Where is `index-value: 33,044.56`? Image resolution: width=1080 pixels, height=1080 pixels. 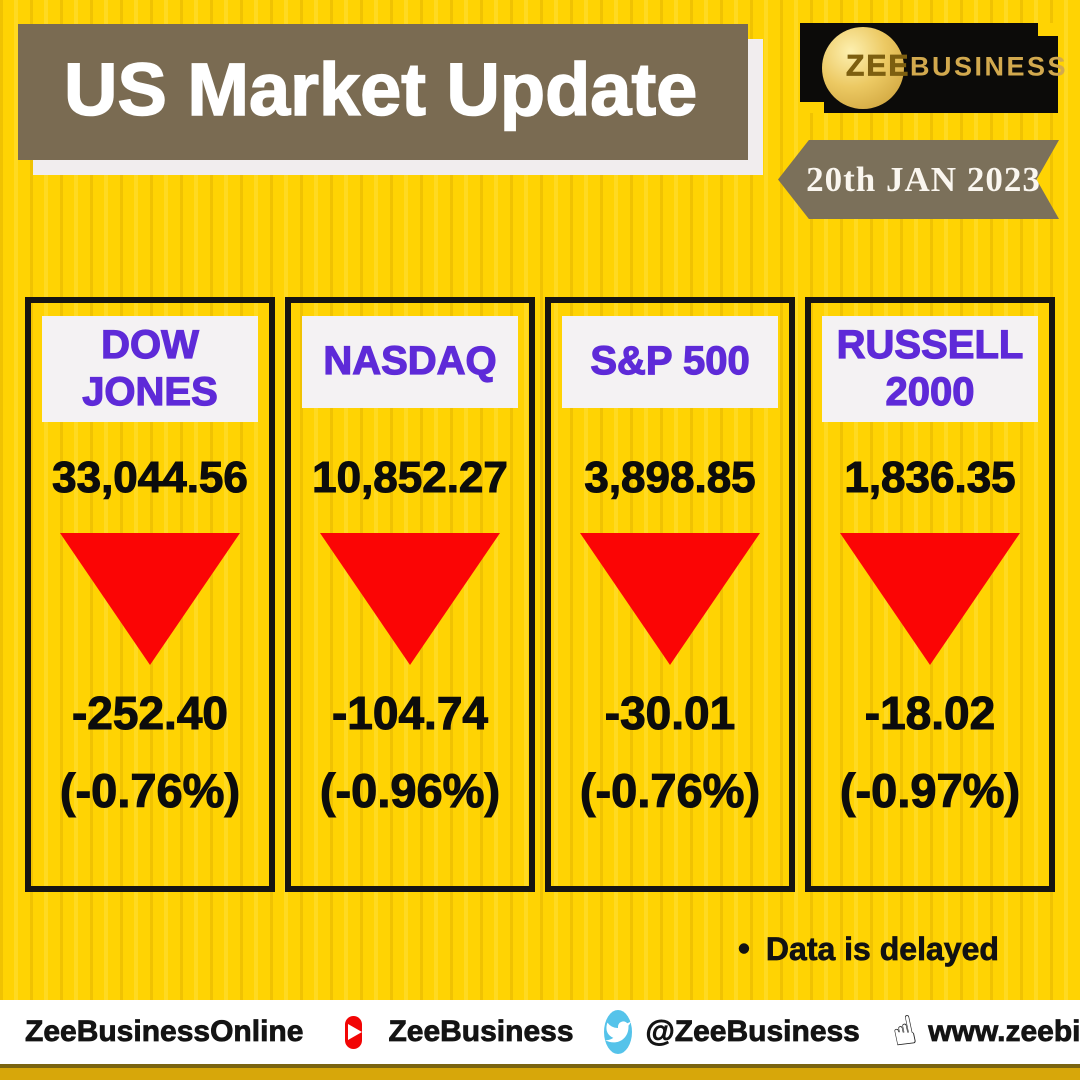 index-value: 33,044.56 is located at coordinates (150, 477).